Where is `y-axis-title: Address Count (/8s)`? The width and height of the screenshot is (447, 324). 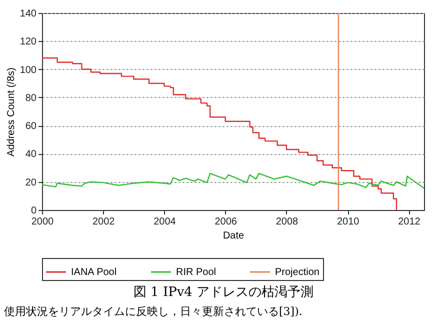 y-axis-title: Address Count (/8s) is located at coordinates (11, 112).